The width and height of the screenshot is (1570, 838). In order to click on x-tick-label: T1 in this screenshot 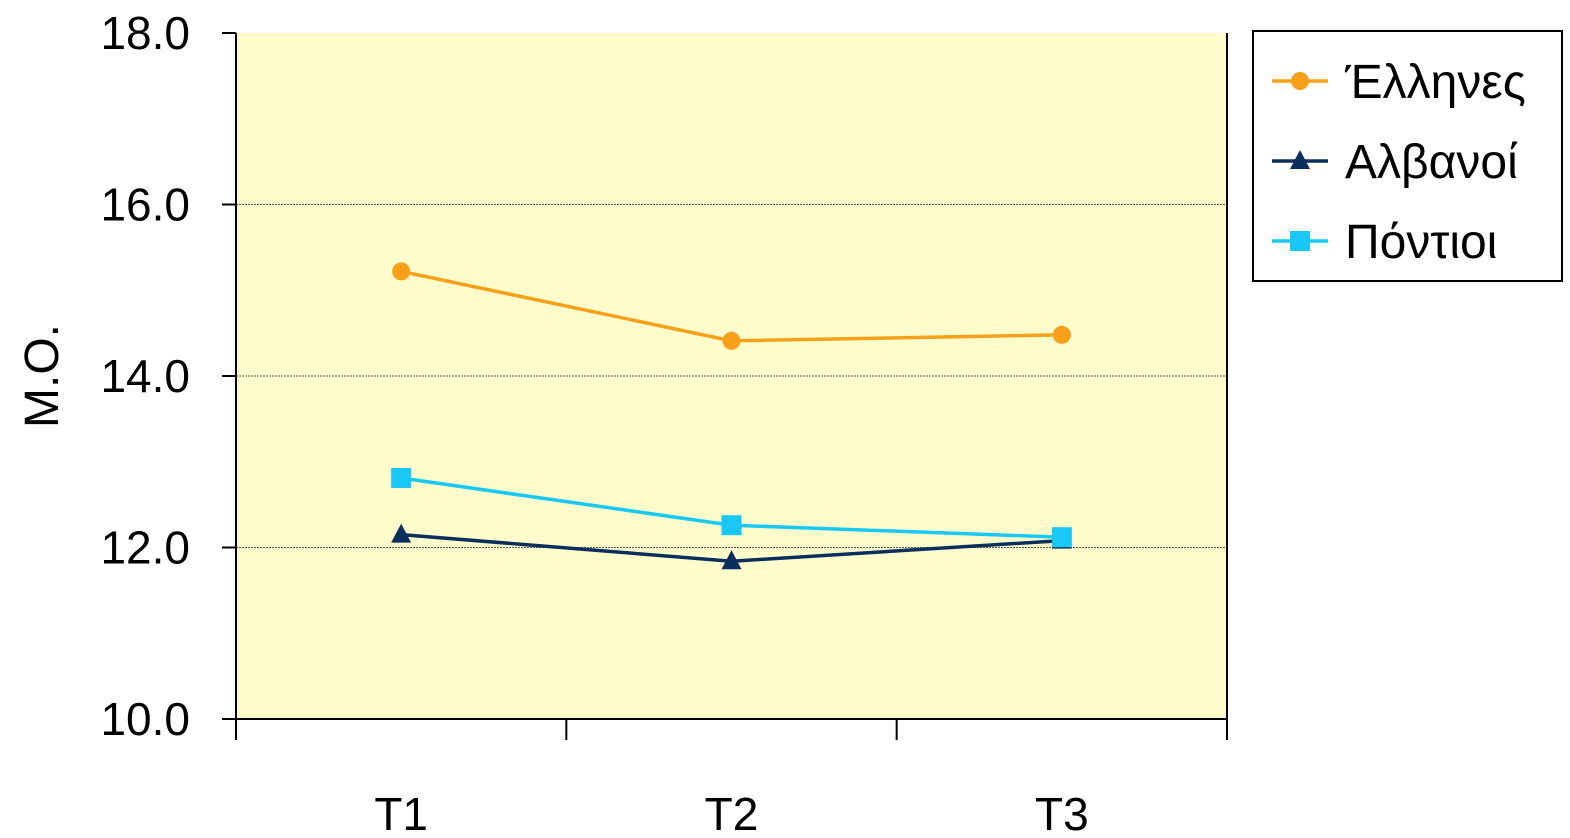, I will do `click(401, 813)`.